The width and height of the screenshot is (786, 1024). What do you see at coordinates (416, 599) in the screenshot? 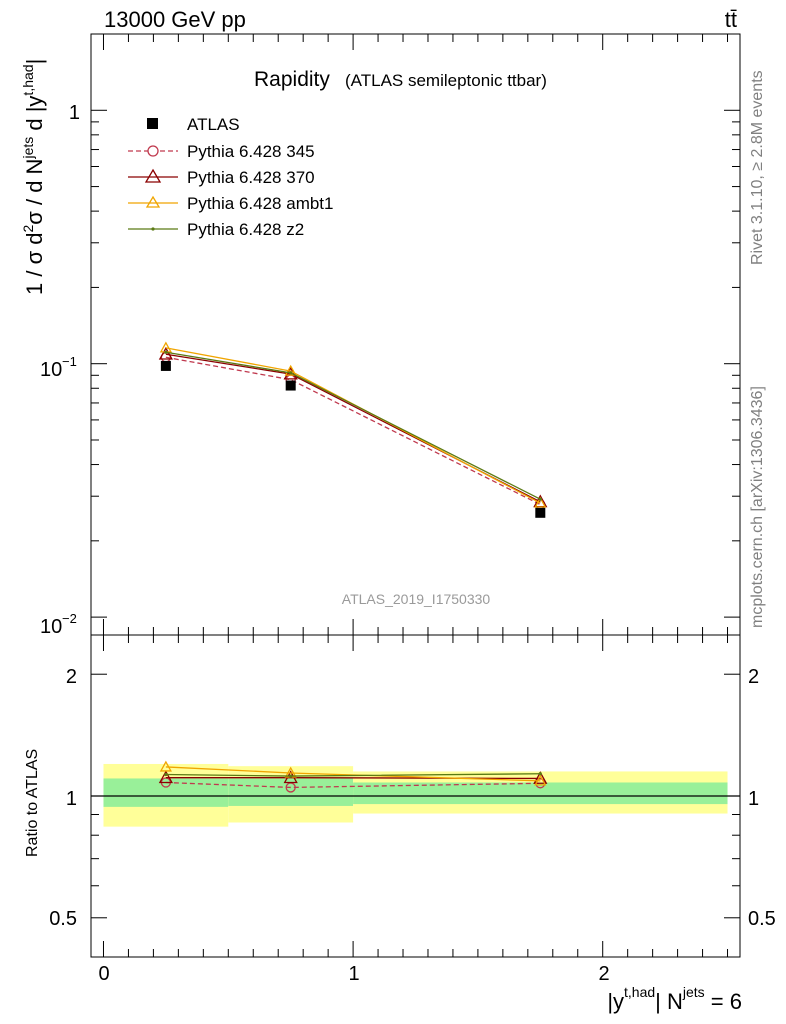
I see `watermark: ATLAS_2019_I1750330` at bounding box center [416, 599].